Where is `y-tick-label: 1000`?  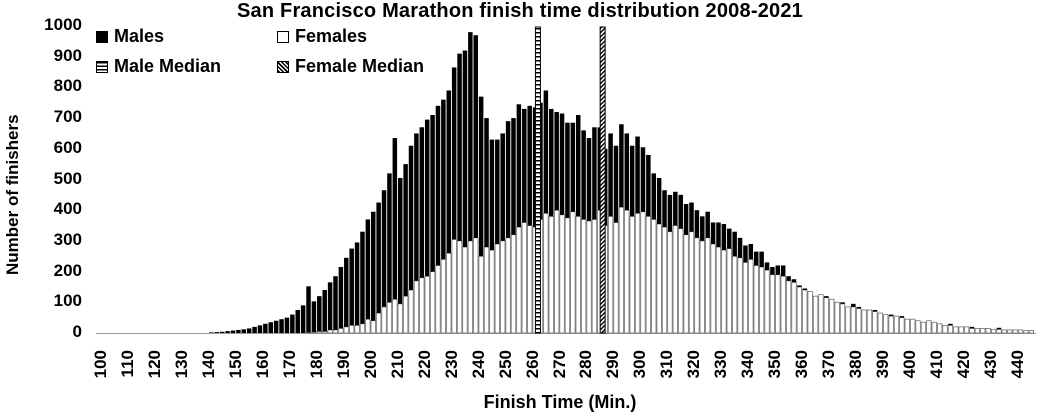
y-tick-label: 1000 is located at coordinates (63, 24).